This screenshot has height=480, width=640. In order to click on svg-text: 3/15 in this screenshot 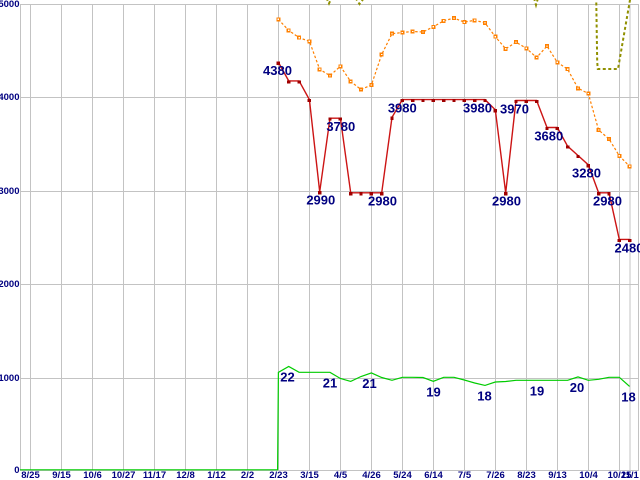, I will do `click(309, 475)`.